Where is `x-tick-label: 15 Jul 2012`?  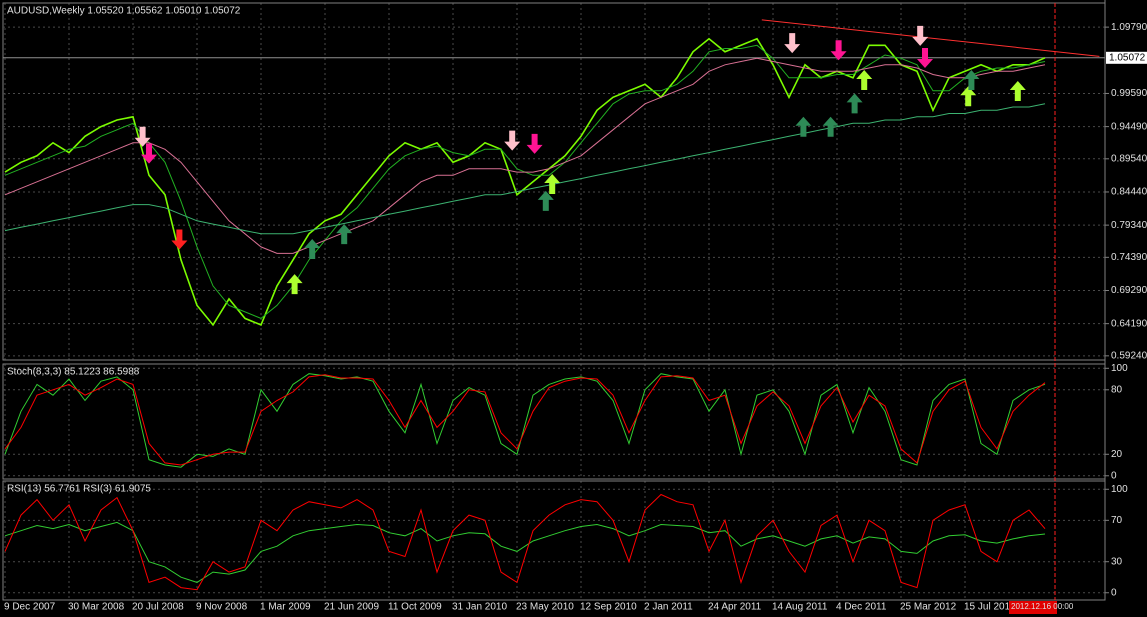 x-tick-label: 15 Jul 2012 is located at coordinates (990, 607).